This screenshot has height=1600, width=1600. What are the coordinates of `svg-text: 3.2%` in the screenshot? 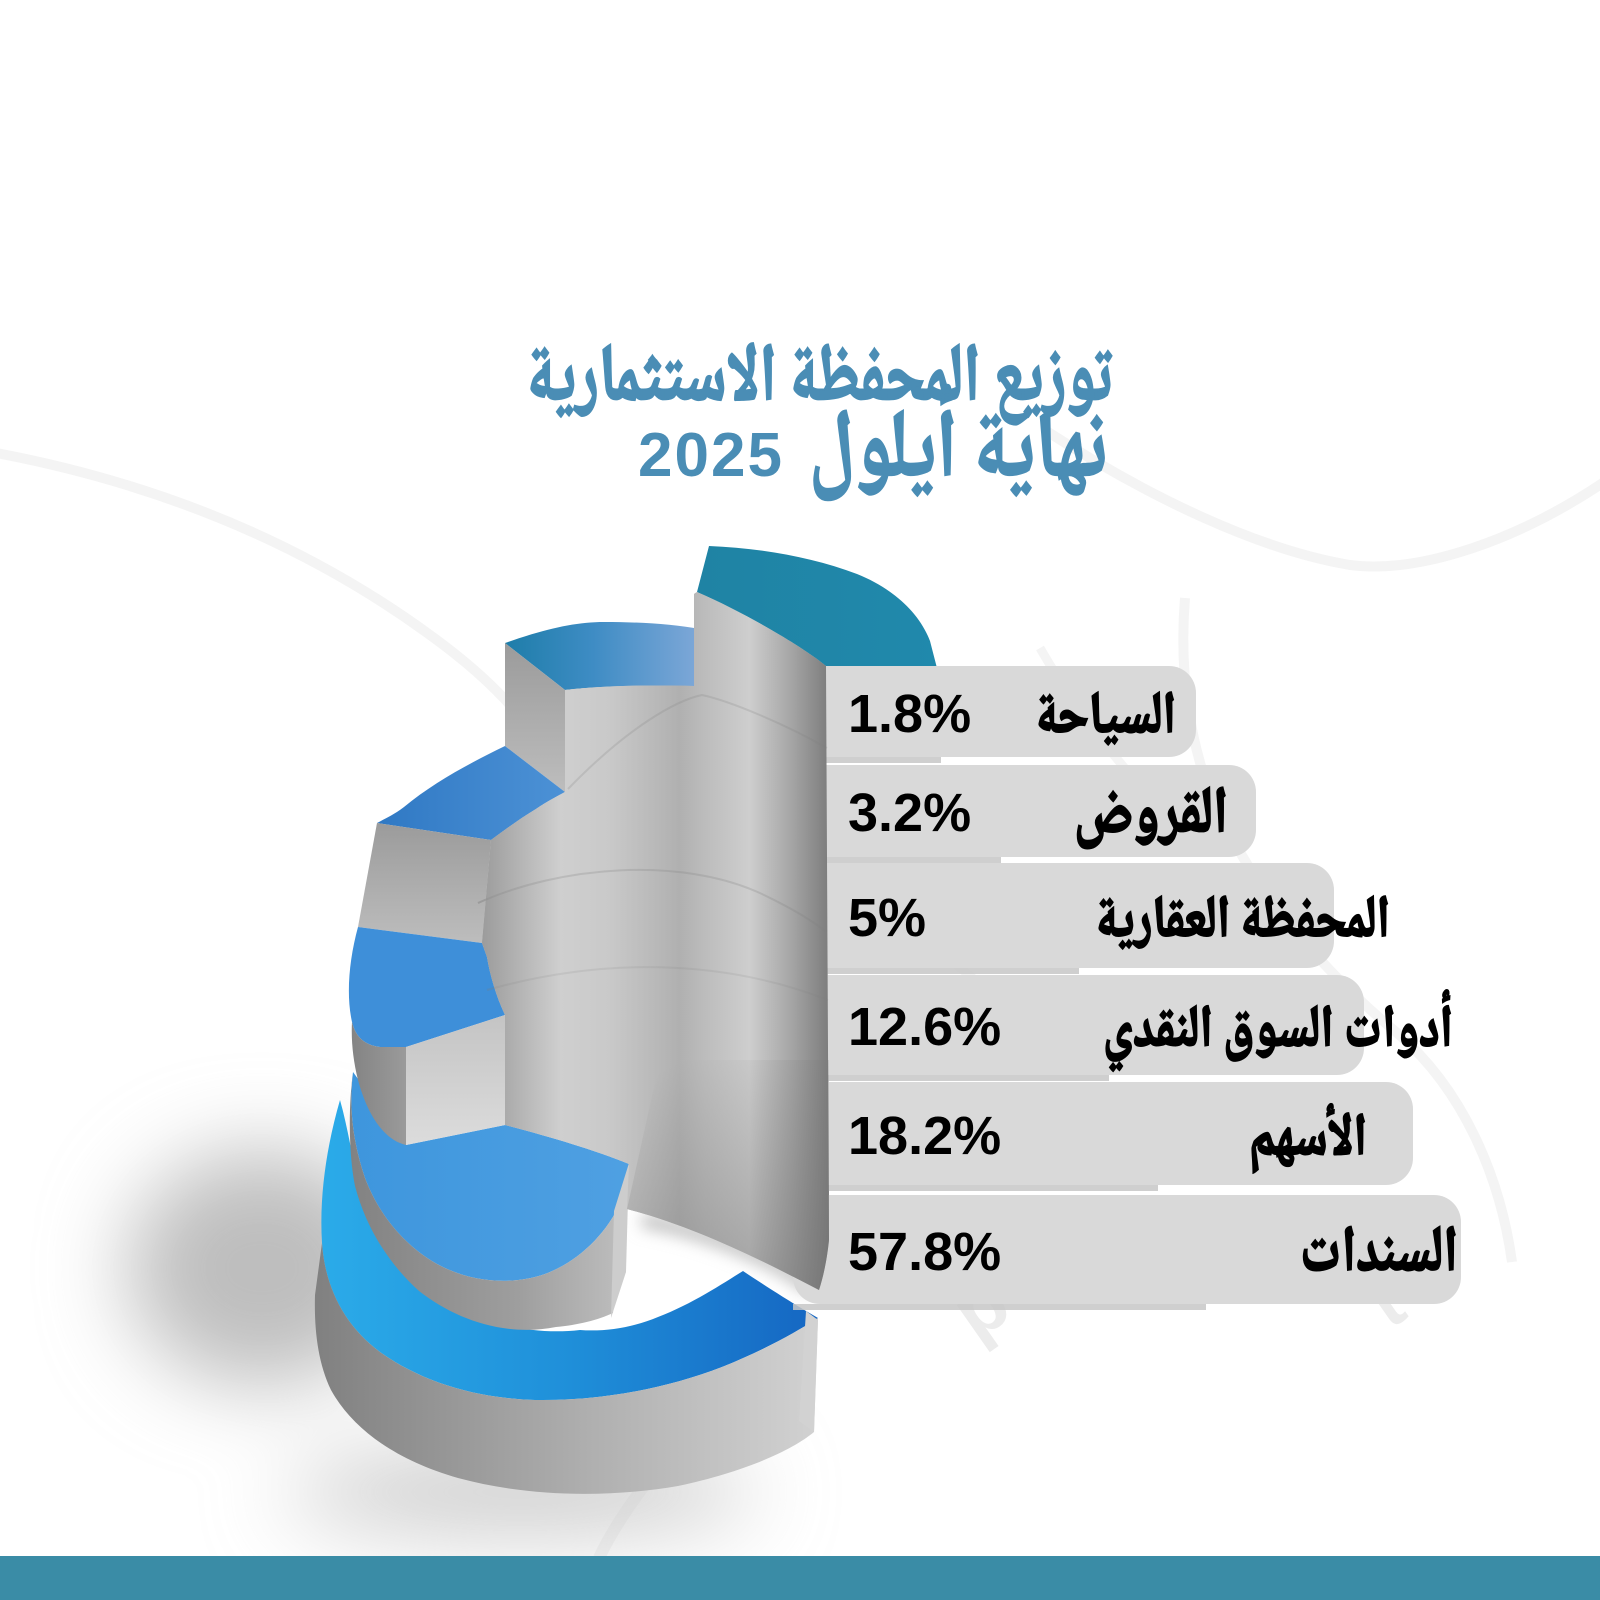 It's located at (909, 813).